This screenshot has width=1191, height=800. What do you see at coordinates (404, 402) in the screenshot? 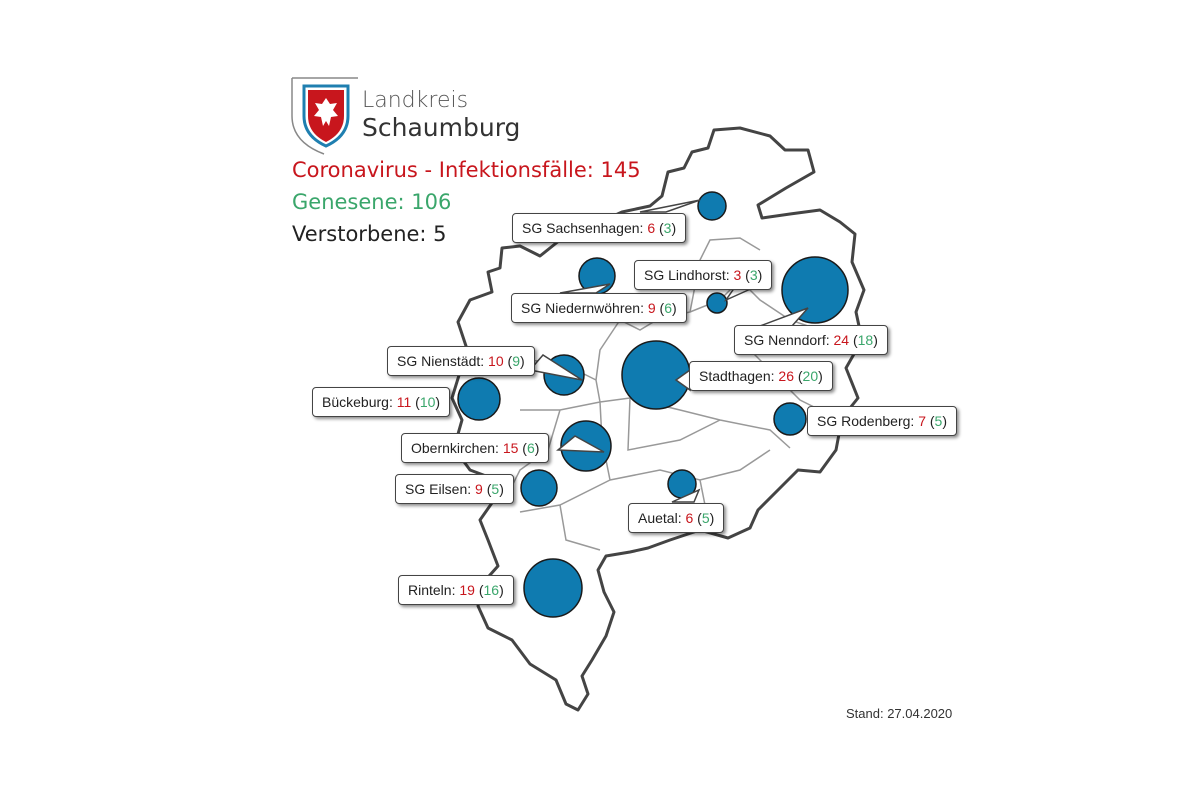
I see `label-cases: 11` at bounding box center [404, 402].